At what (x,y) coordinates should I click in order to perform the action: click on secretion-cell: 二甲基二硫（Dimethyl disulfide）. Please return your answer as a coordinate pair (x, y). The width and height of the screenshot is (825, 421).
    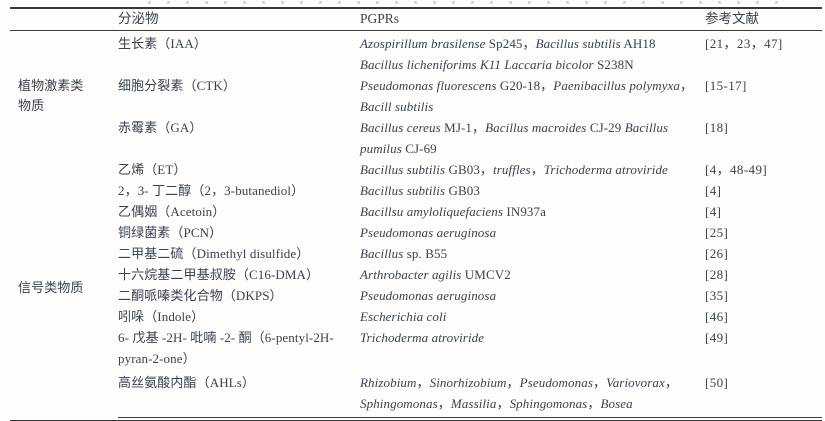
    Looking at the image, I should click on (214, 253).